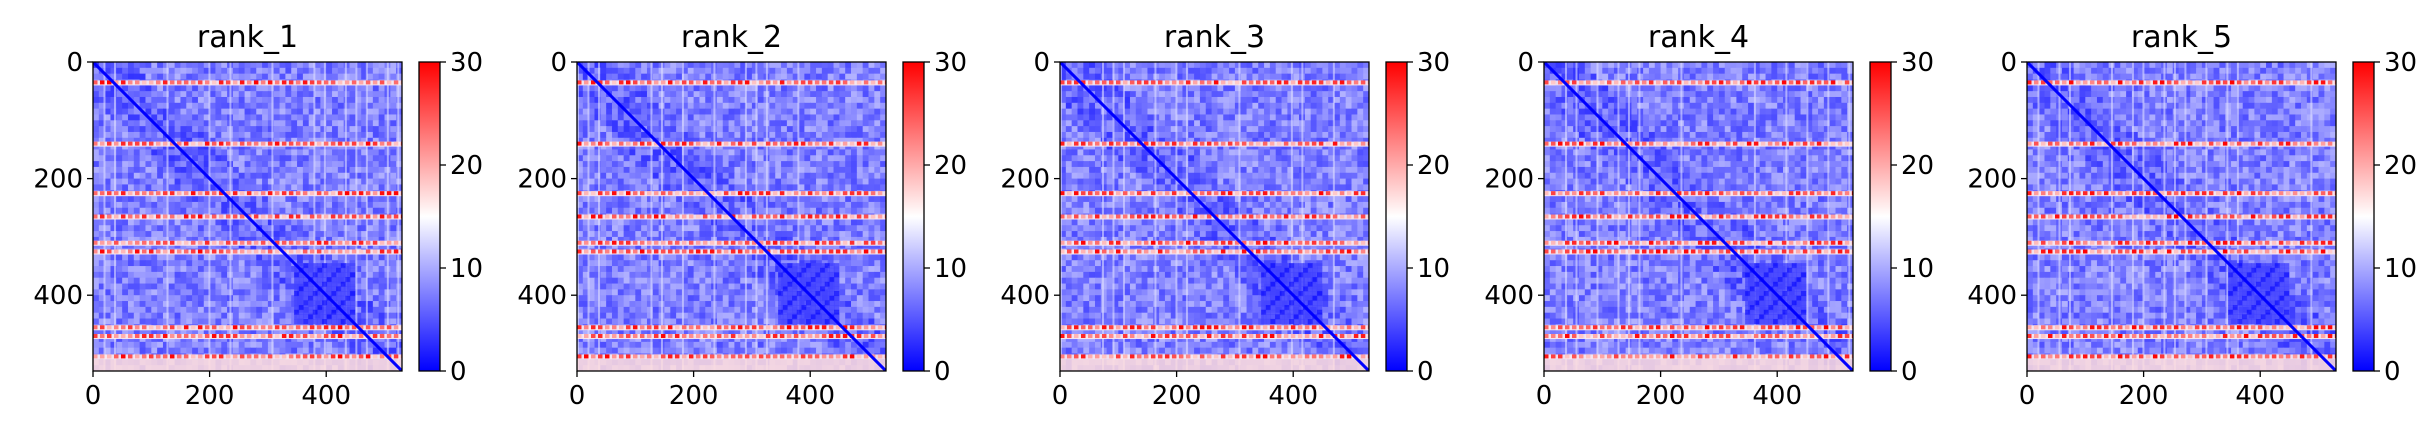 This screenshot has height=438, width=2435. Describe the element at coordinates (1698, 37) in the screenshot. I see `panel-title: rank_4` at that location.